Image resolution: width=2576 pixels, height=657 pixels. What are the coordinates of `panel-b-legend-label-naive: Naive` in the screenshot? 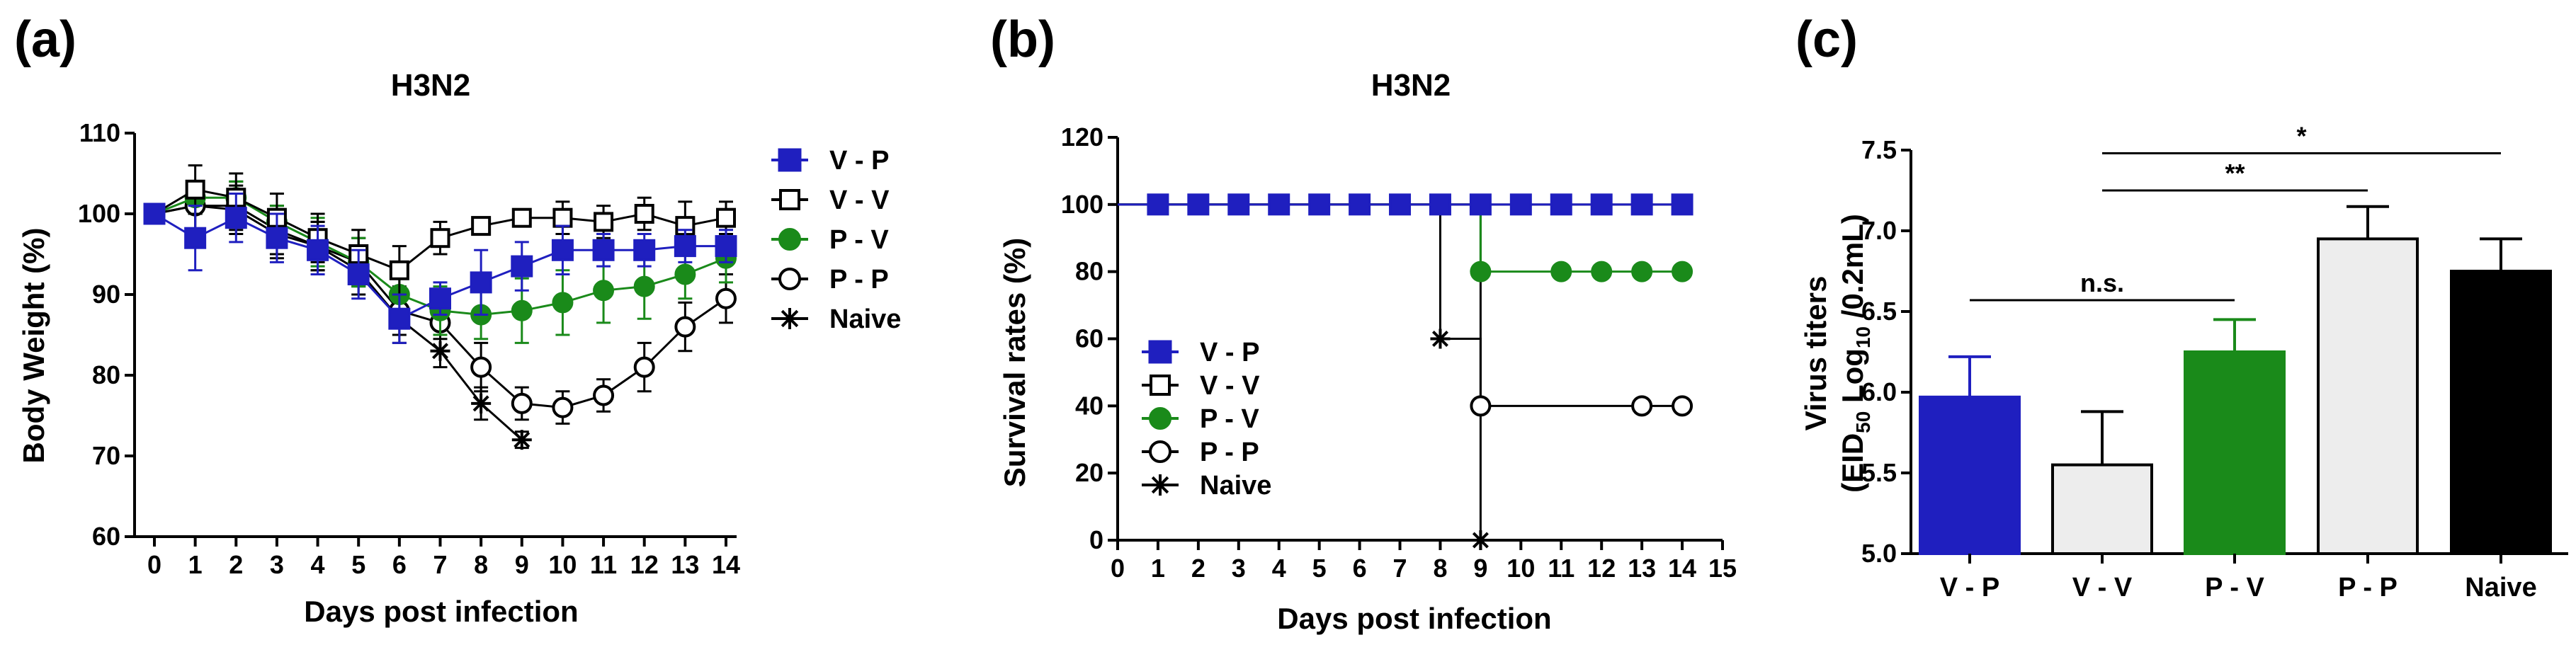 It's located at (1235, 486).